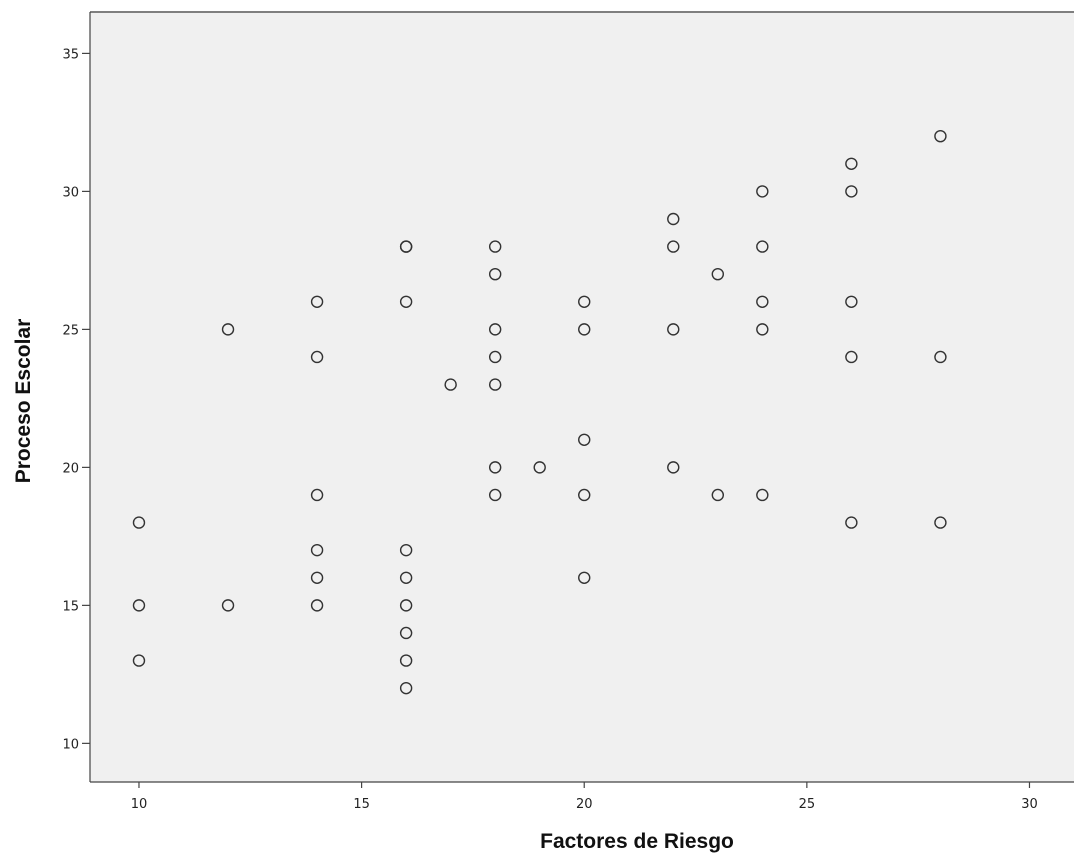 Image resolution: width=1074 pixels, height=862 pixels. Describe the element at coordinates (637, 841) in the screenshot. I see `x-axis-title: Factores de Riesgo` at that location.